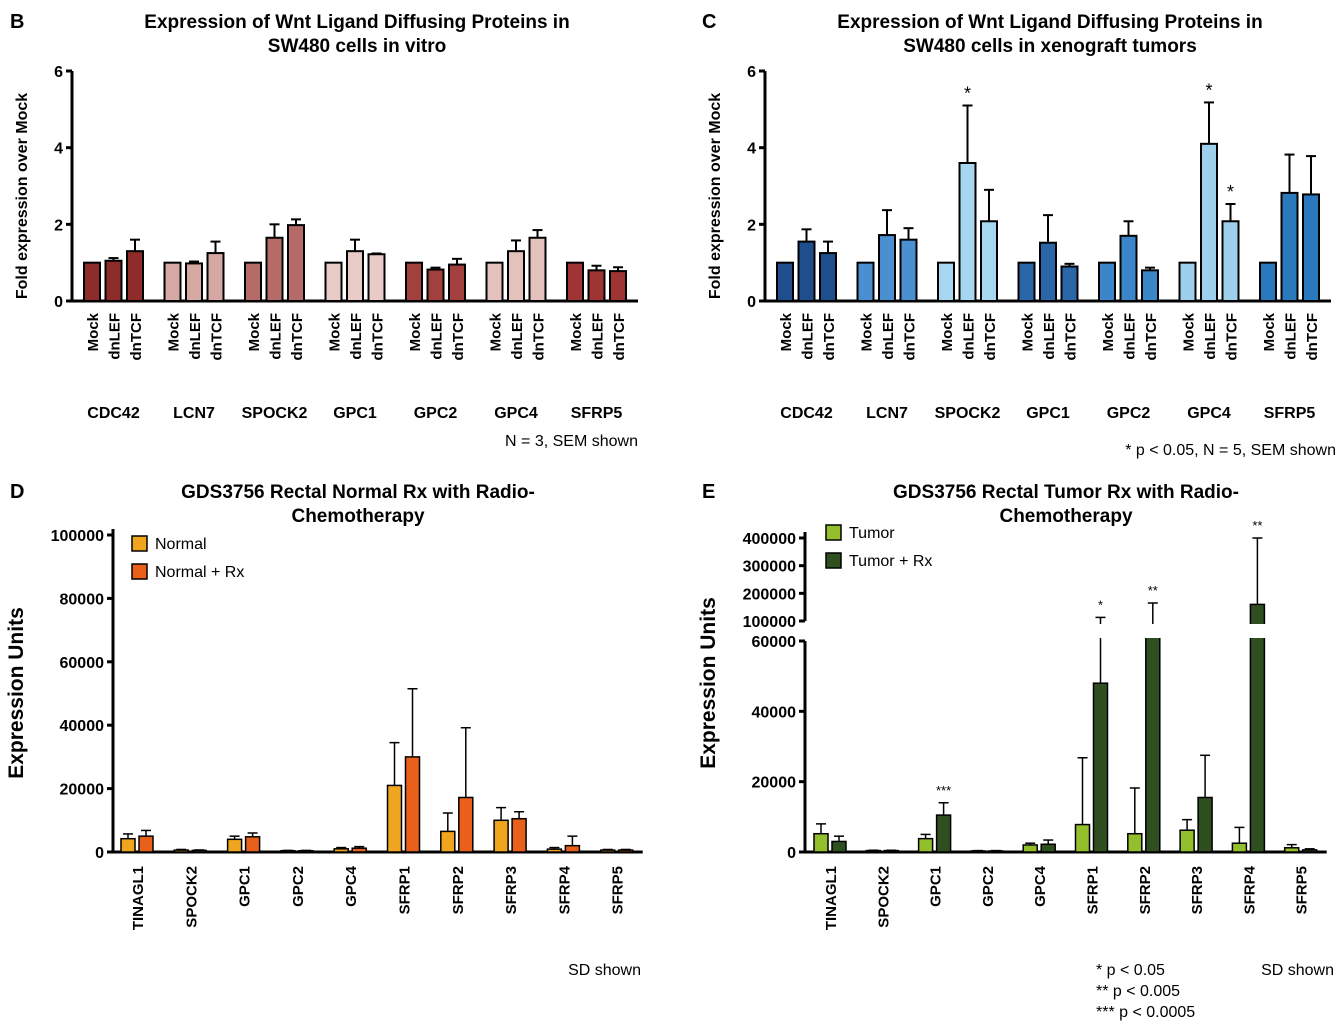 Image resolution: width=1339 pixels, height=1025 pixels. Describe the element at coordinates (883, 897) in the screenshot. I see `category-label: SPOCK2` at that location.